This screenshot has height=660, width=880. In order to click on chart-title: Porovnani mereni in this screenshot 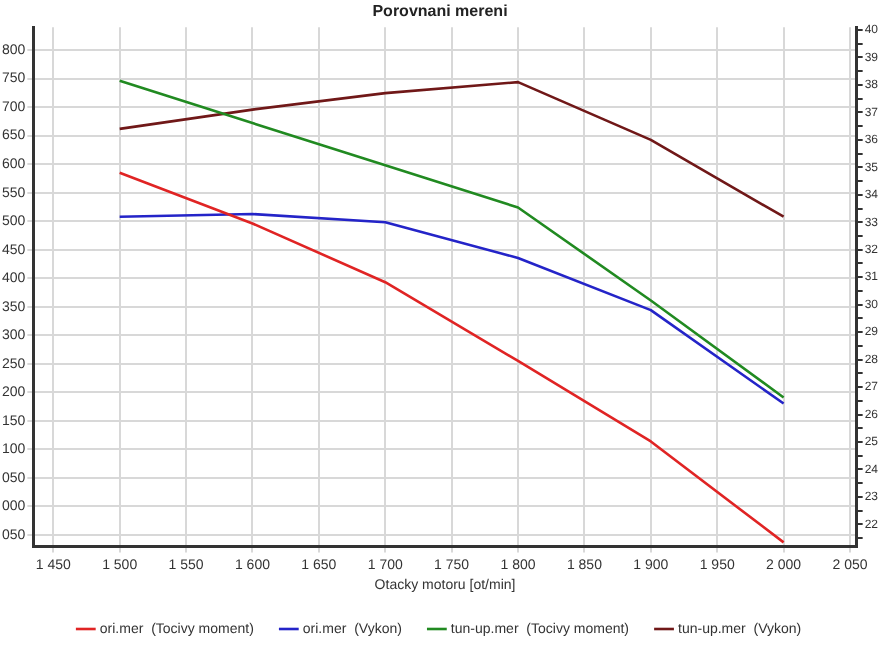, I will do `click(440, 11)`.